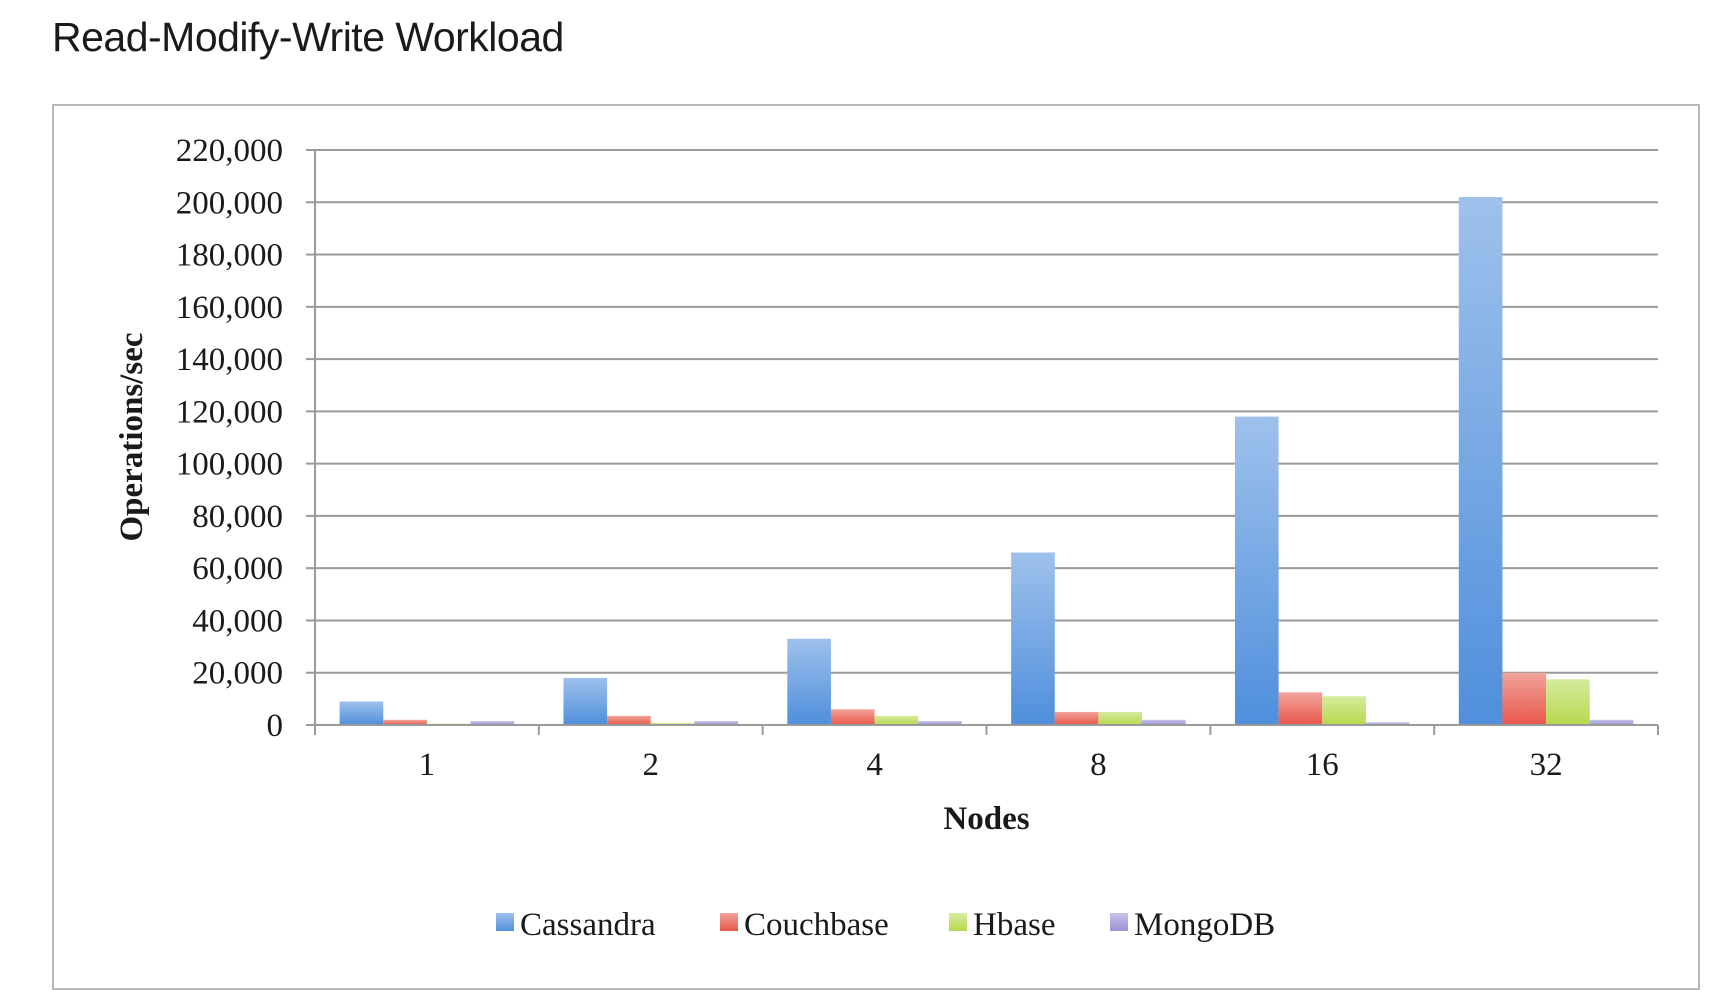  Describe the element at coordinates (427, 765) in the screenshot. I see `x-tick-label: 1` at that location.